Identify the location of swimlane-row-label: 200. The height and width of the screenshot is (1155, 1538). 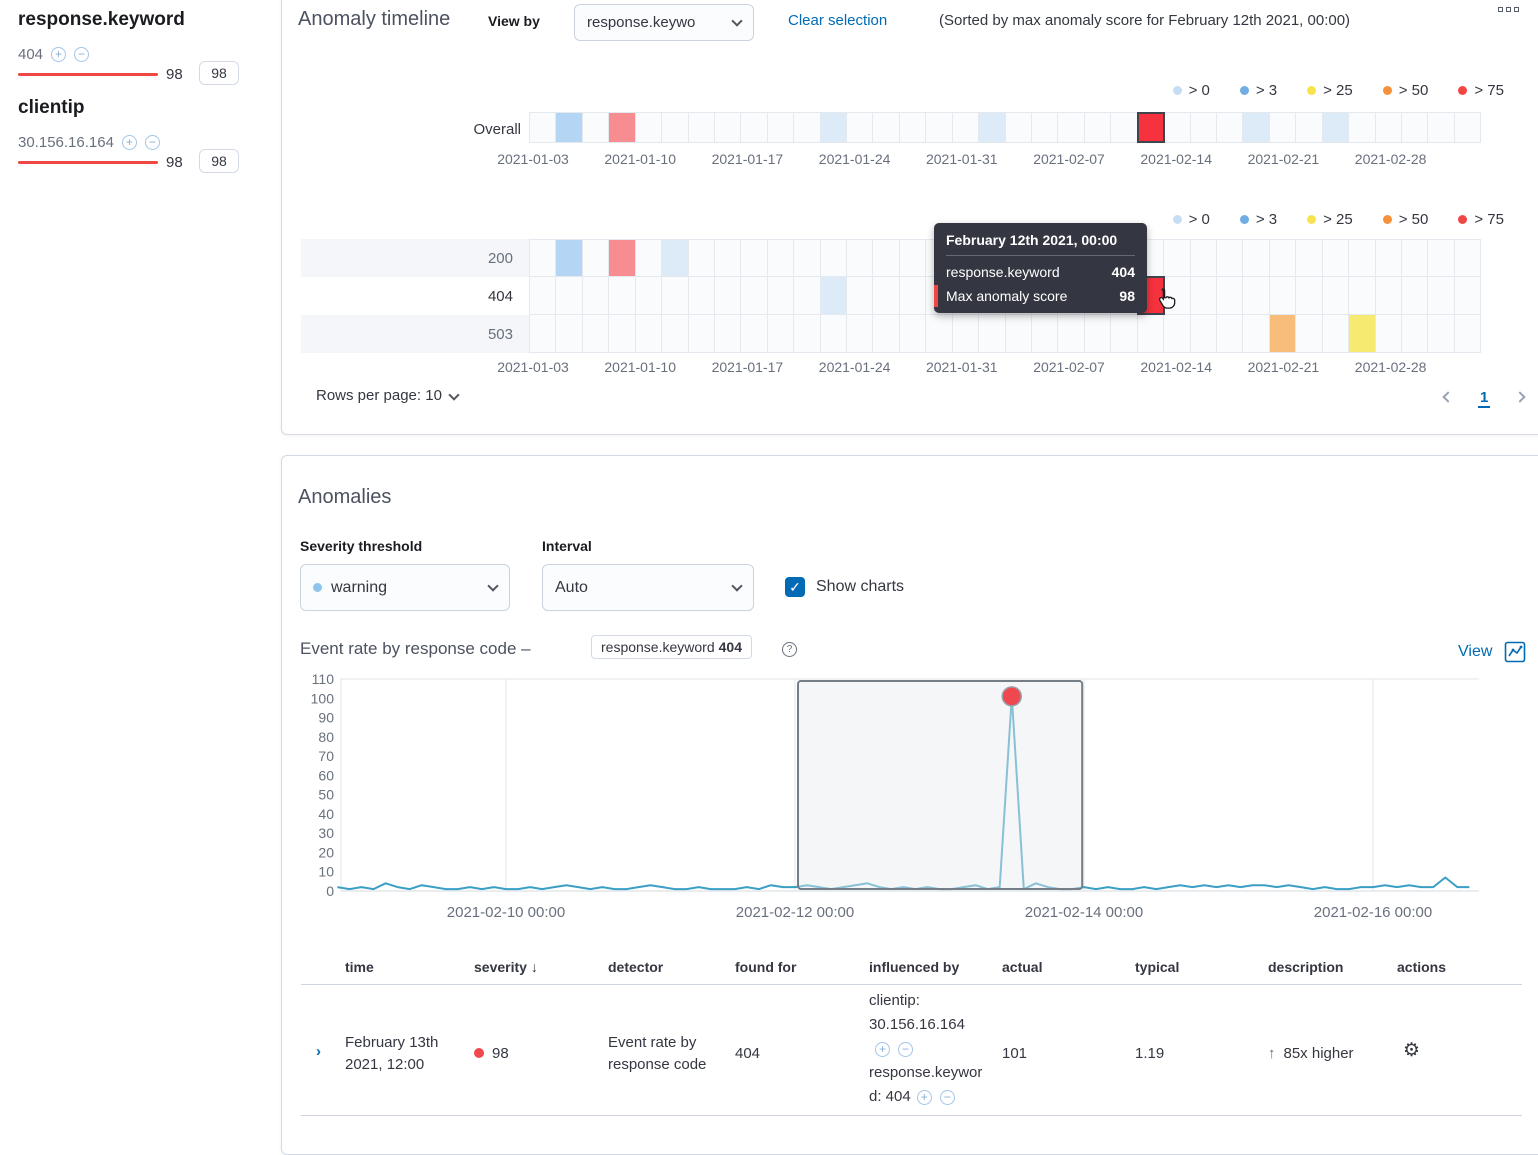
(415, 258).